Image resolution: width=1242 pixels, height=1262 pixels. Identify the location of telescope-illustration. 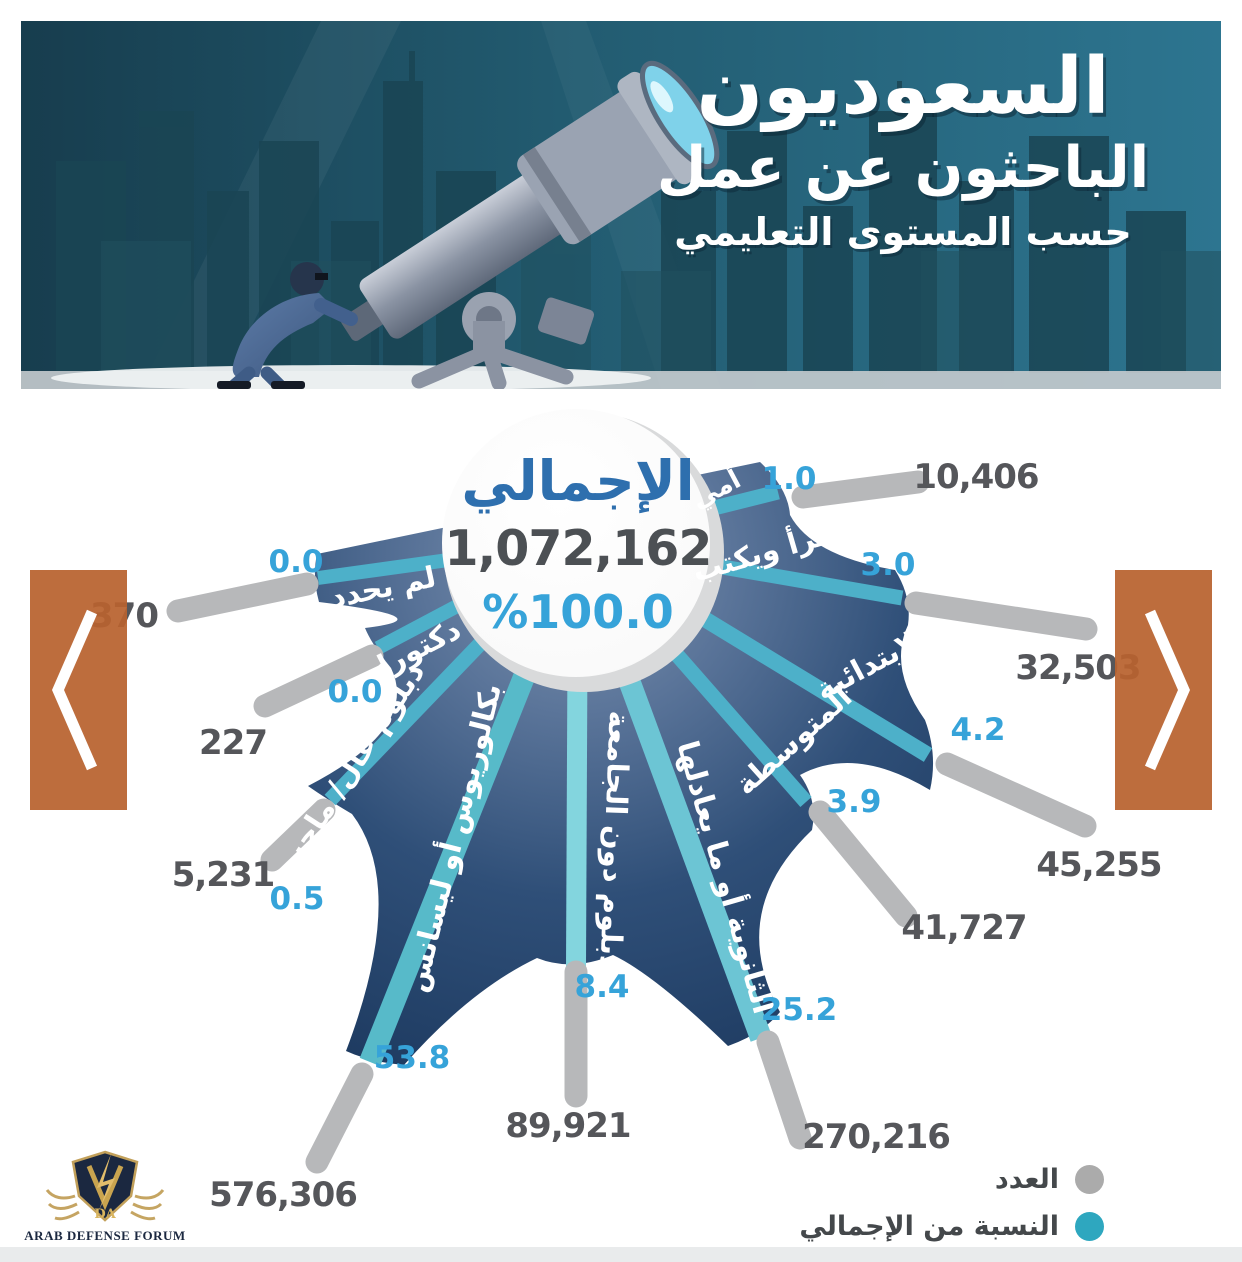
(530, 224).